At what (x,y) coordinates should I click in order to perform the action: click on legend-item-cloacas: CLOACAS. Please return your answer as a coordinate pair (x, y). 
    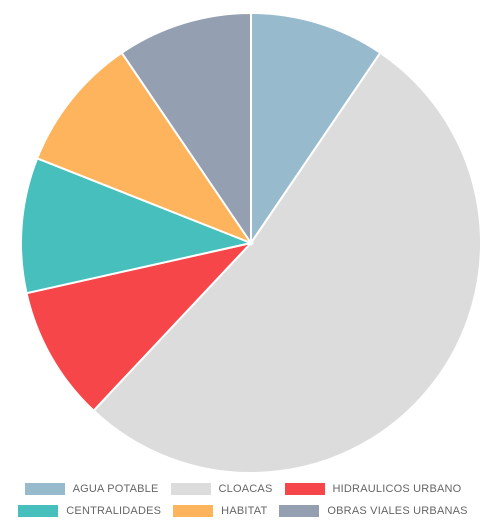
    Looking at the image, I should click on (221, 489).